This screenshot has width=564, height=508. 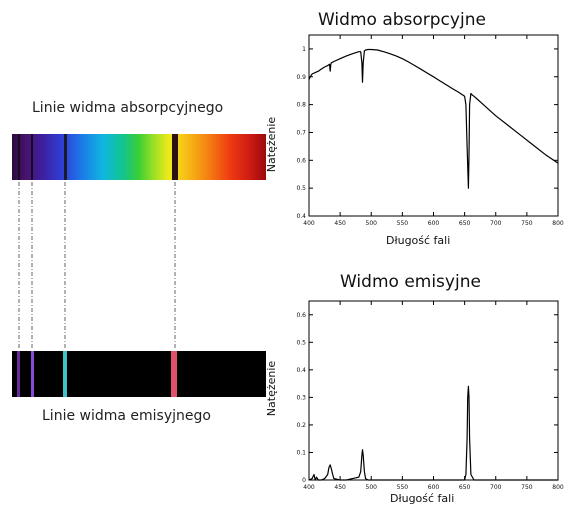 I want to click on absorption-chart-title: Widmo absorpcyjne, so click(x=402, y=20).